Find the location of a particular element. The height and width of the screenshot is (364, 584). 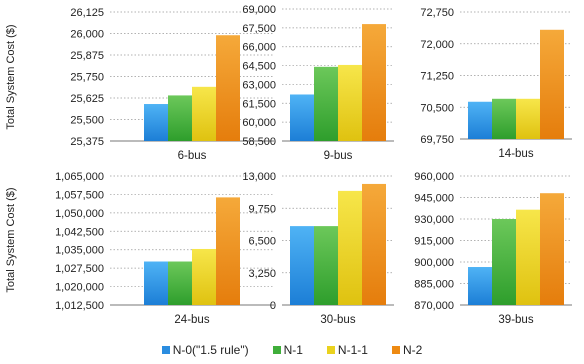

legend: N-0("1.5 rule") N-1 N-1-1 N-2 is located at coordinates (292, 350).